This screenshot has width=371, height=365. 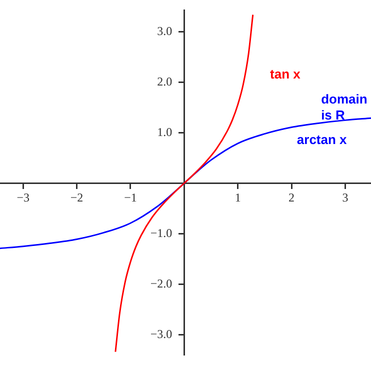 What do you see at coordinates (344, 107) in the screenshot?
I see `annotation: domain is R` at bounding box center [344, 107].